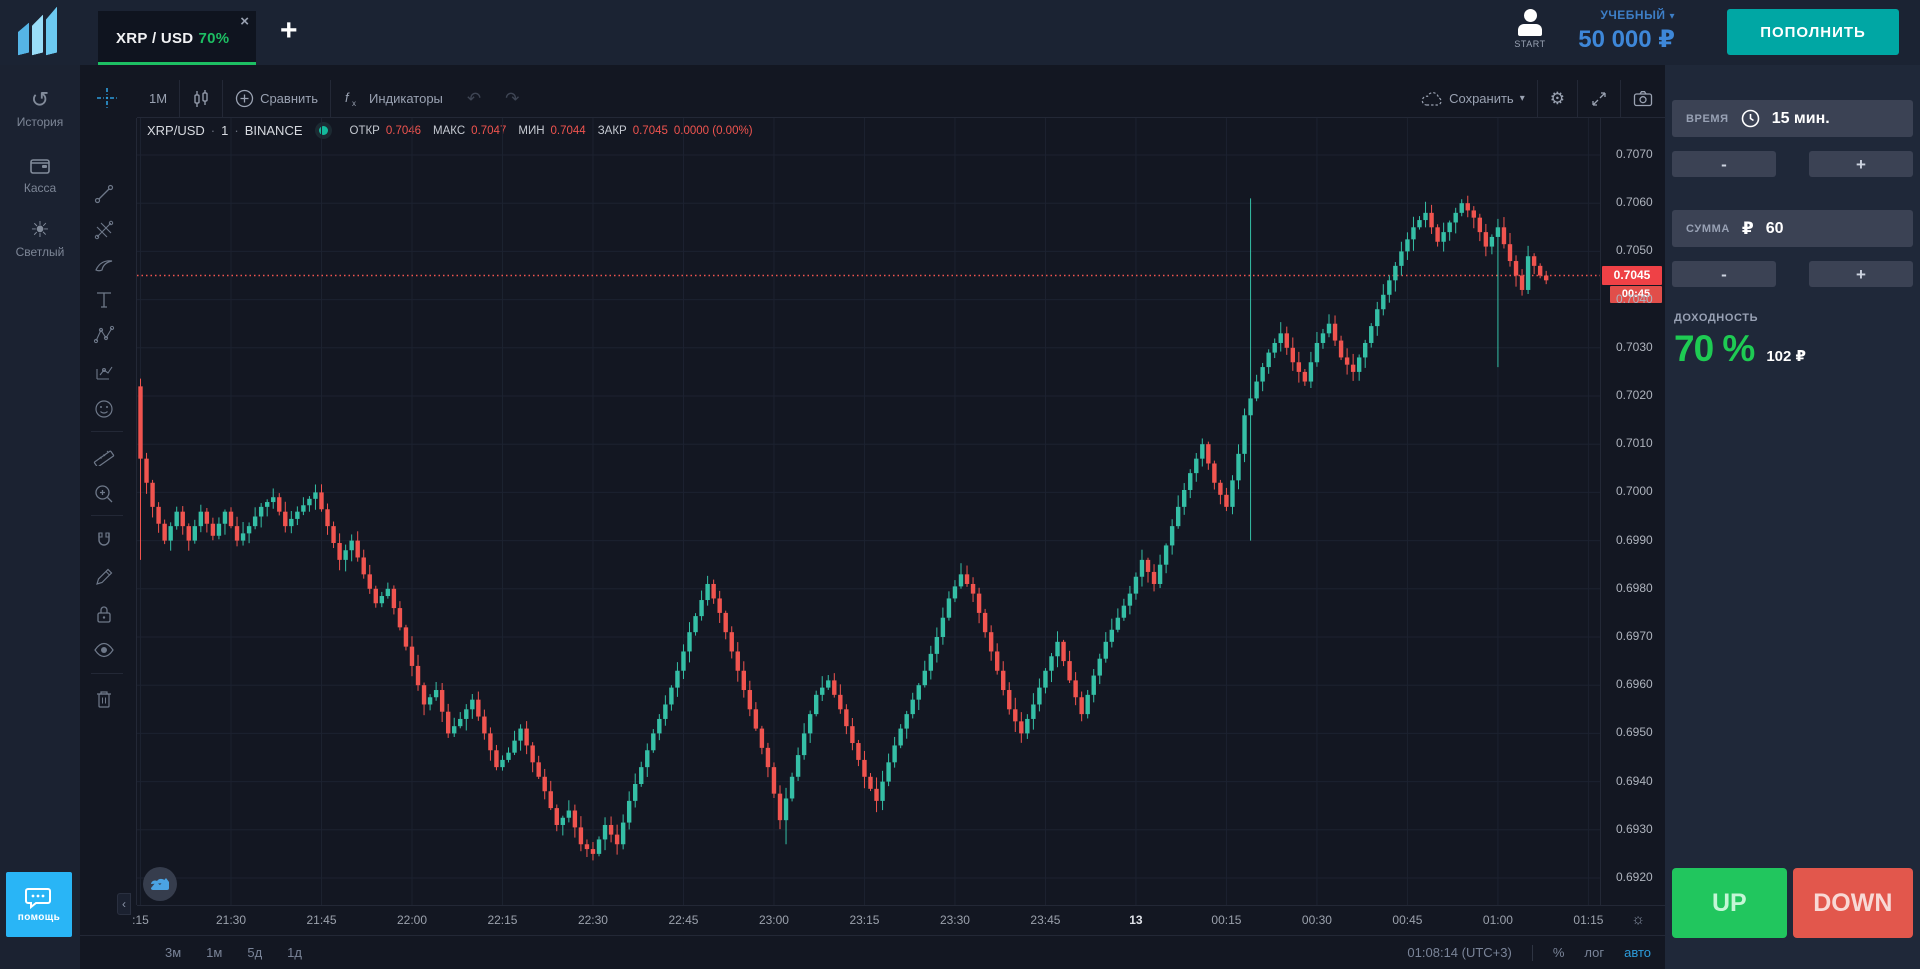 This screenshot has height=969, width=1920. What do you see at coordinates (104, 614) in the screenshot?
I see `lock-drawings-tool` at bounding box center [104, 614].